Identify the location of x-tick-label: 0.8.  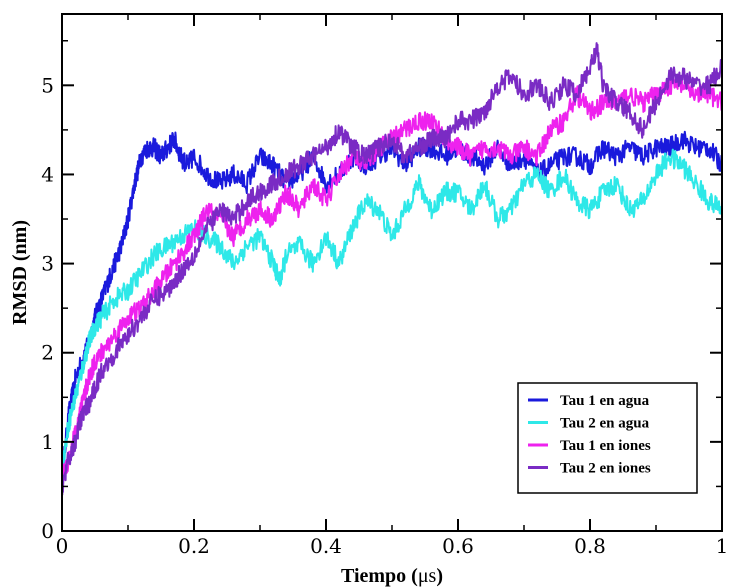
(590, 546).